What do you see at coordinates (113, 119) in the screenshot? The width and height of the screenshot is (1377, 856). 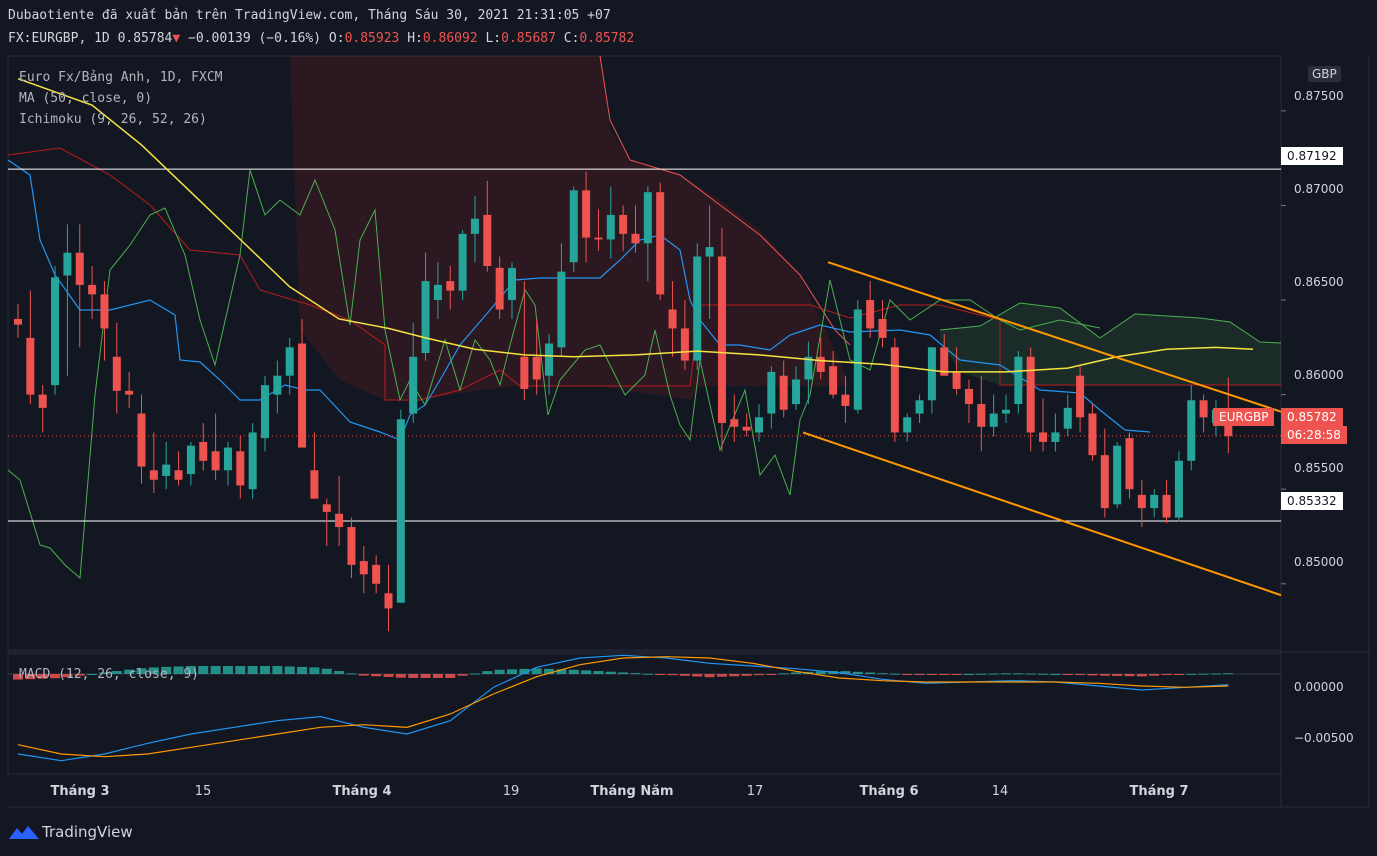 I see `legend-ichimoku: Ichimoku (9, 26, 52, 26)` at bounding box center [113, 119].